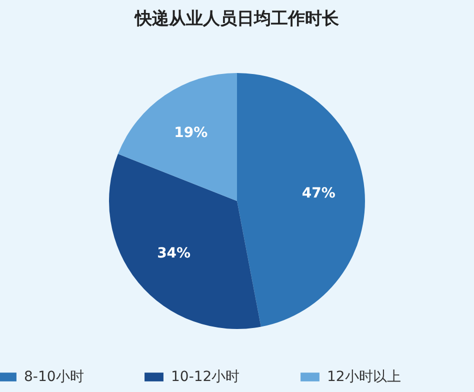 Image resolution: width=474 pixels, height=392 pixels. What do you see at coordinates (319, 193) in the screenshot?
I see `data-label: 47%` at bounding box center [319, 193].